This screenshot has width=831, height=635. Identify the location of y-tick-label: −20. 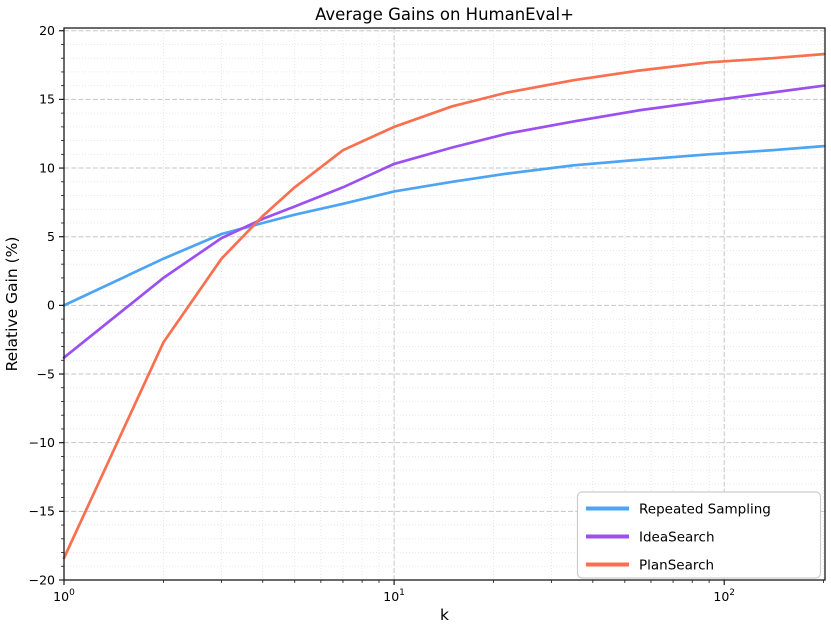
(42, 579).